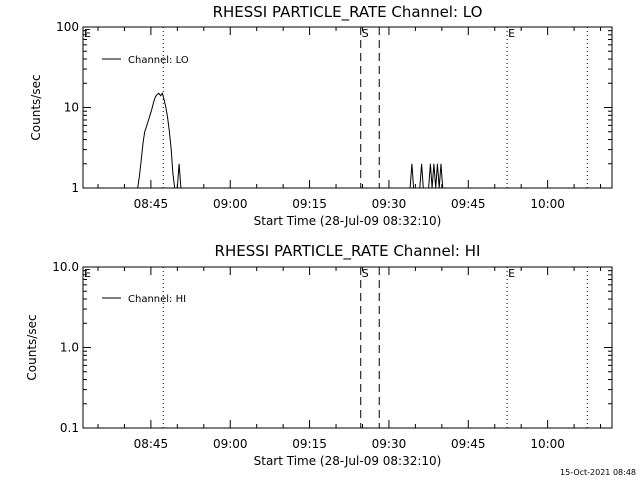 The width and height of the screenshot is (640, 480). I want to click on chart-title: RHESSI PARTICLE_RATE Channel: HI, so click(348, 251).